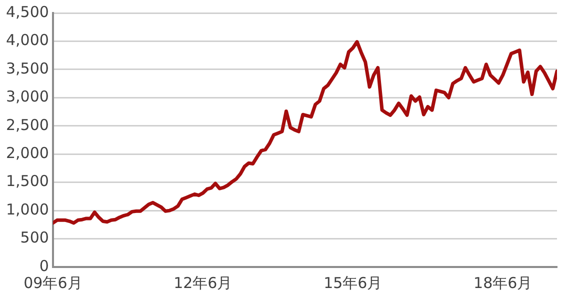  I want to click on y-tick-label: 4,000, so click(27, 40).